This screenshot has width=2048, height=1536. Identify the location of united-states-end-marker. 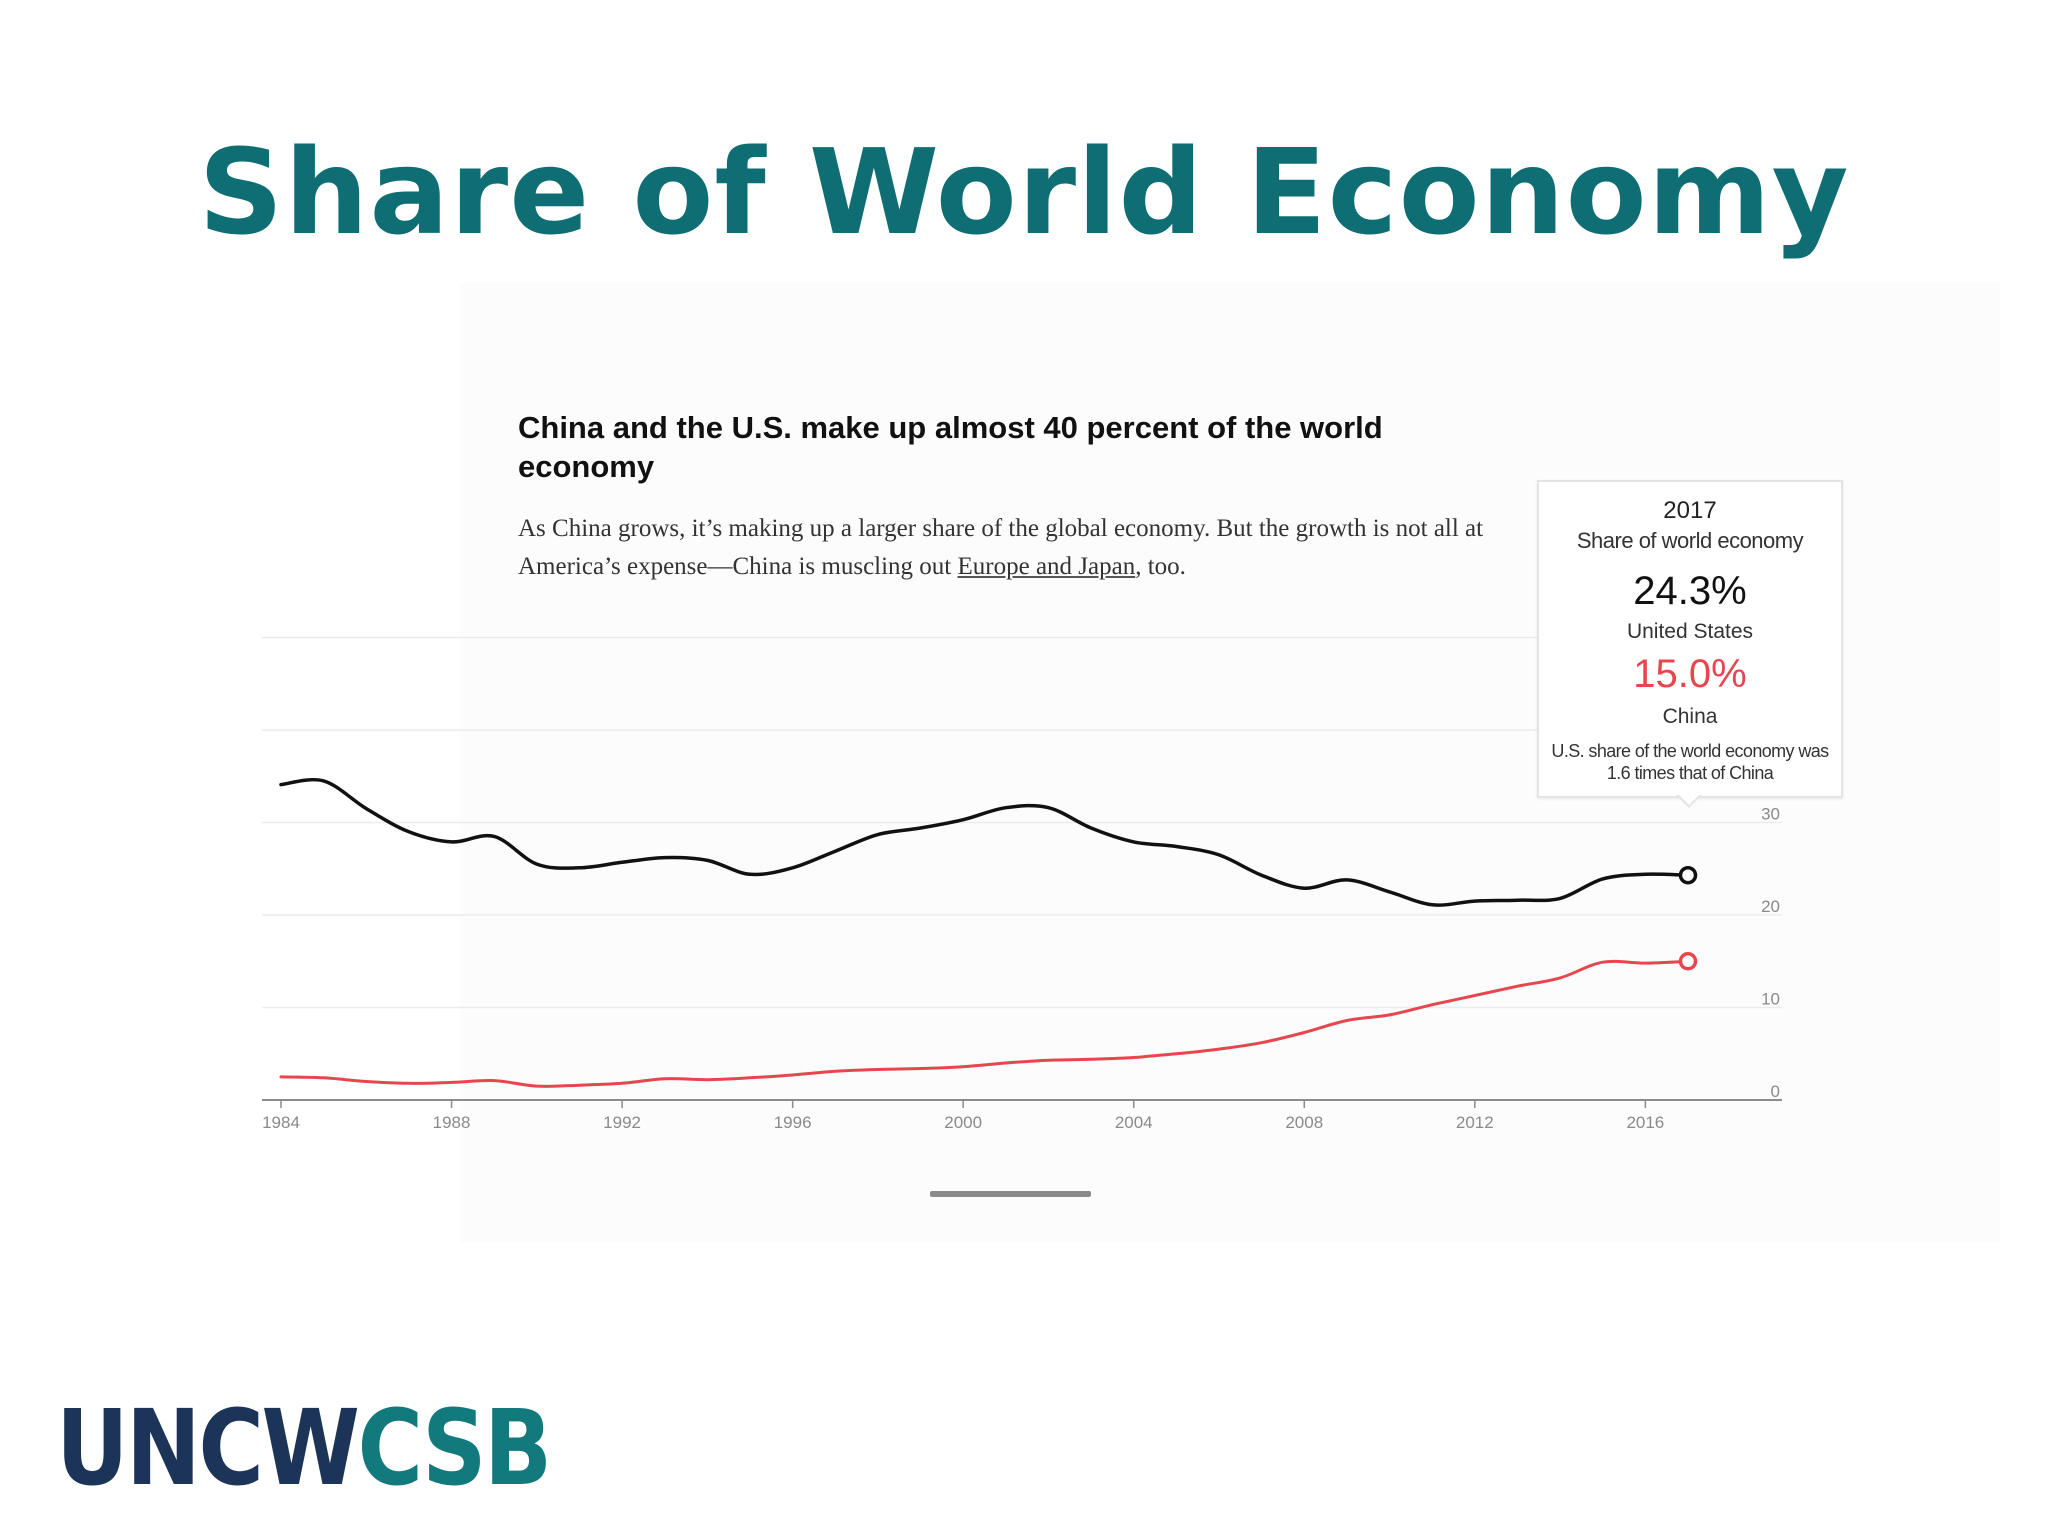
(1688, 875).